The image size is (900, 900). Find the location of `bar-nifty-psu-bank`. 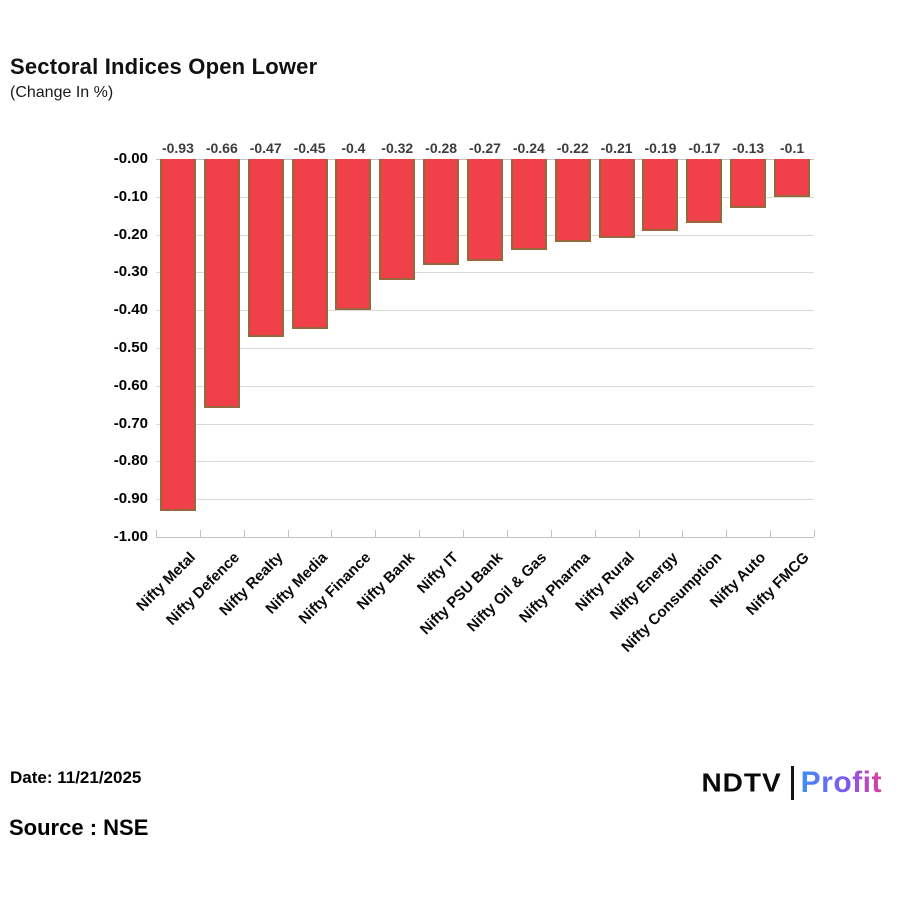

bar-nifty-psu-bank is located at coordinates (485, 210).